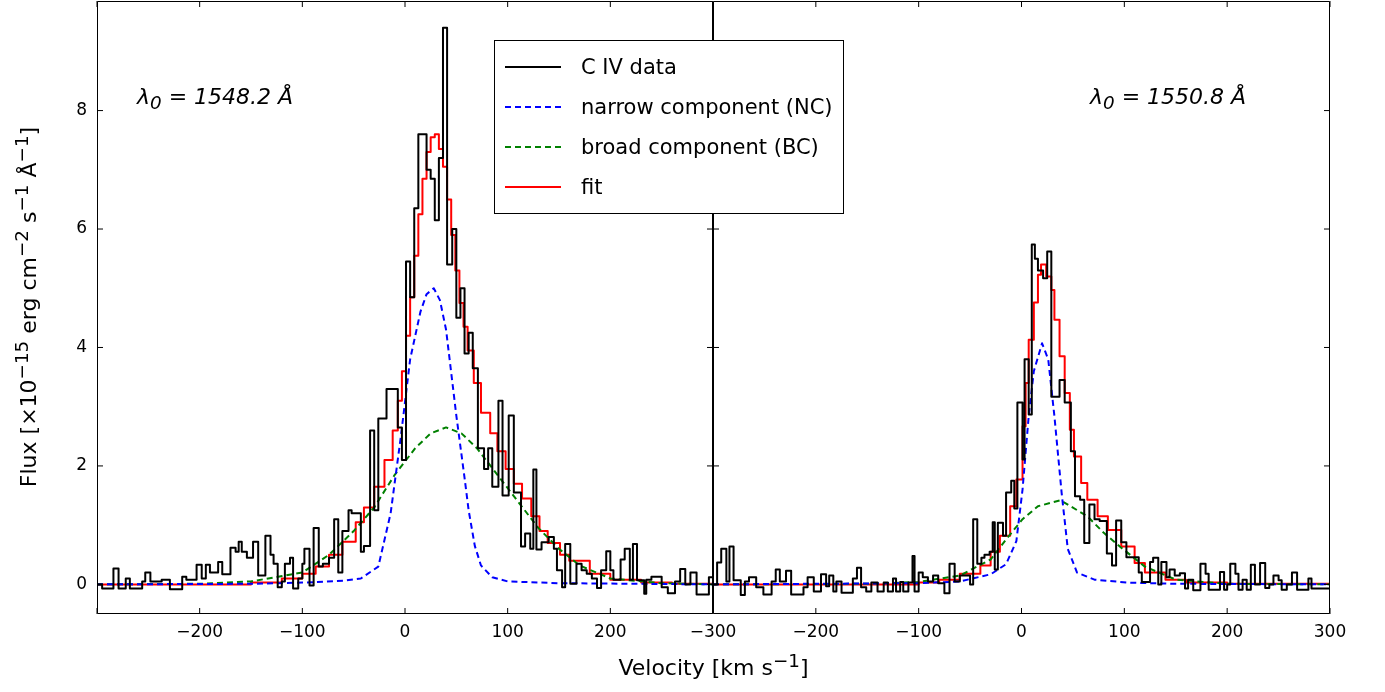 The image size is (1385, 692). I want to click on legend-label: C IV data, so click(629, 67).